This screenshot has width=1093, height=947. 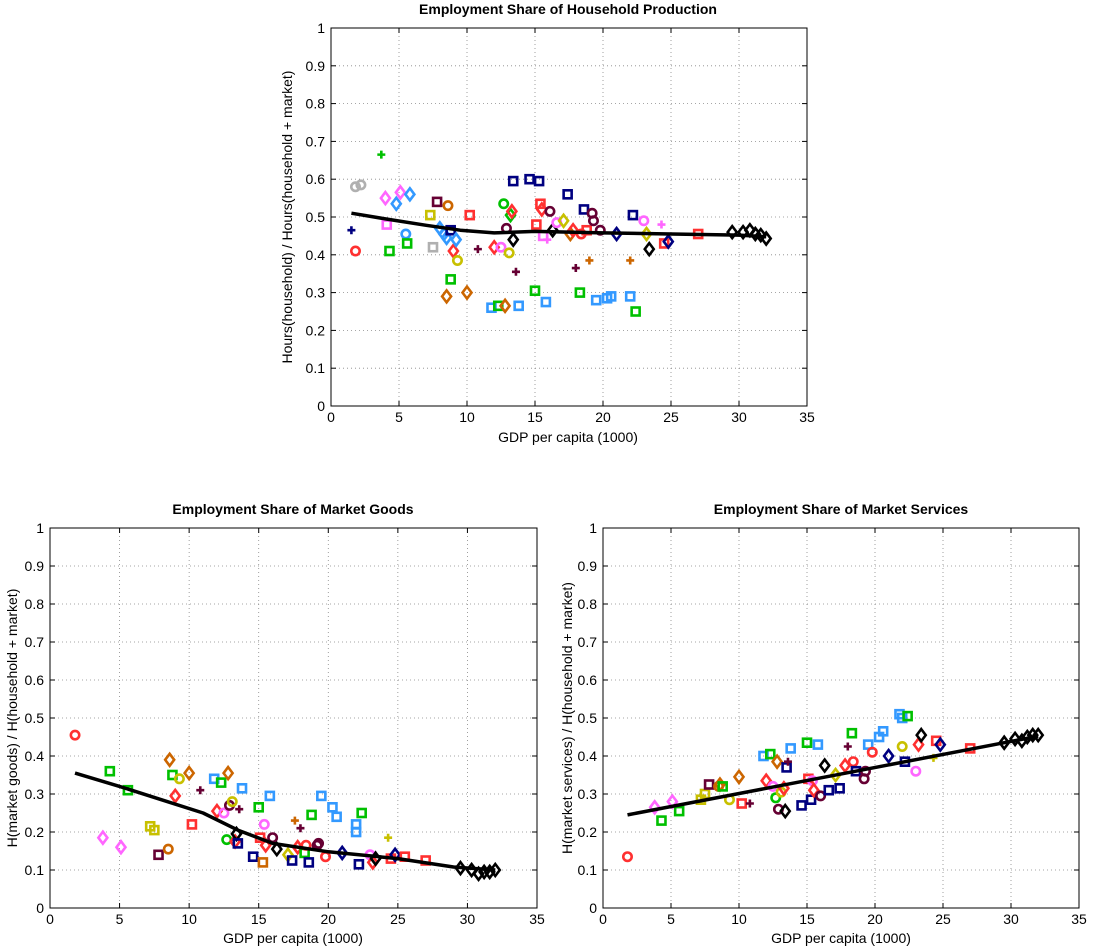 I want to click on x-axis-label: GDP per capita (1000), so click(x=568, y=437).